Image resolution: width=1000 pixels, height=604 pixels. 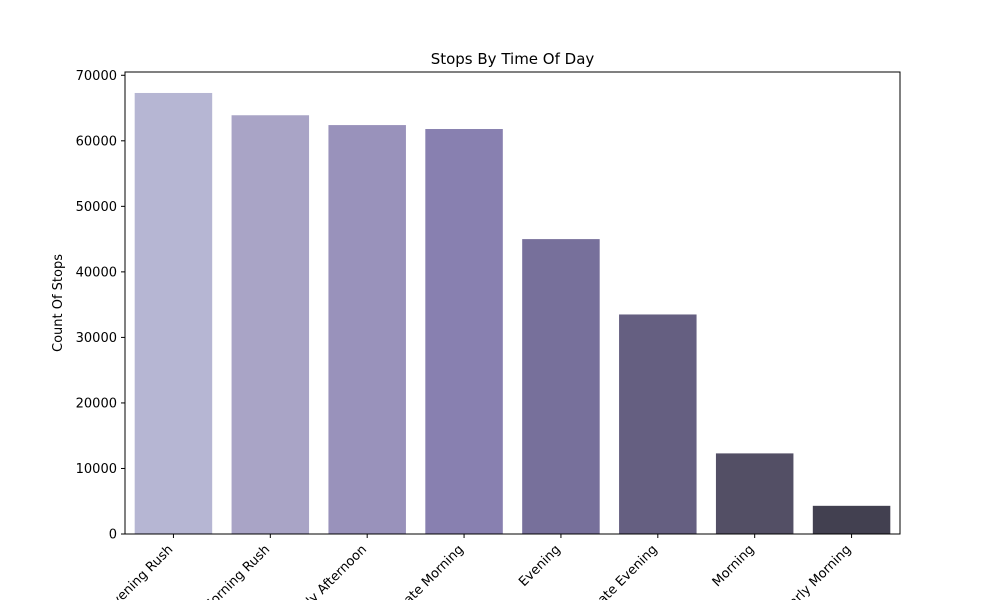 What do you see at coordinates (96, 141) in the screenshot?
I see `y-tick-label: 60000` at bounding box center [96, 141].